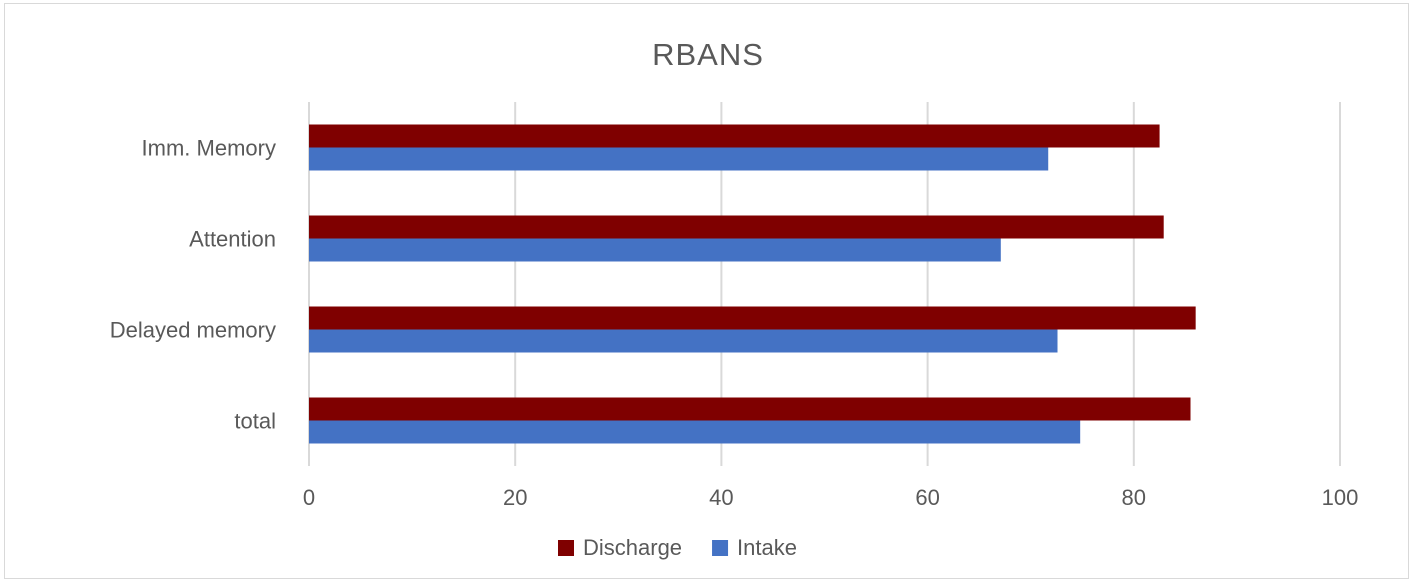 This screenshot has height=582, width=1413. Describe the element at coordinates (720, 548) in the screenshot. I see `legend-swatch-intake` at that location.